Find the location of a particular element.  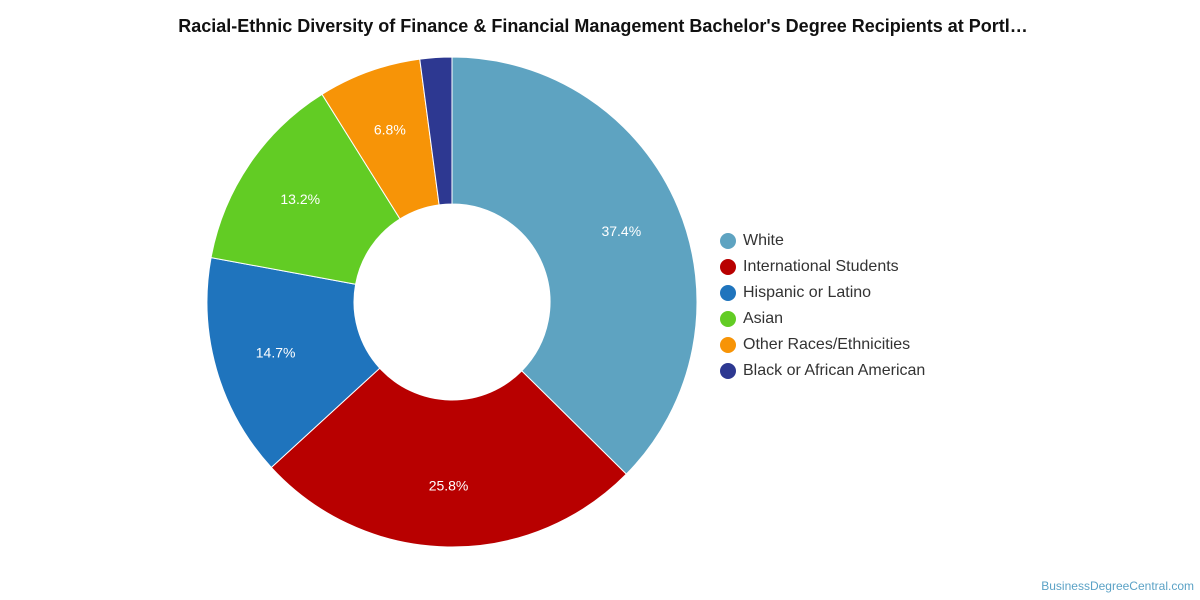

legend-label: International Students is located at coordinates (821, 266).